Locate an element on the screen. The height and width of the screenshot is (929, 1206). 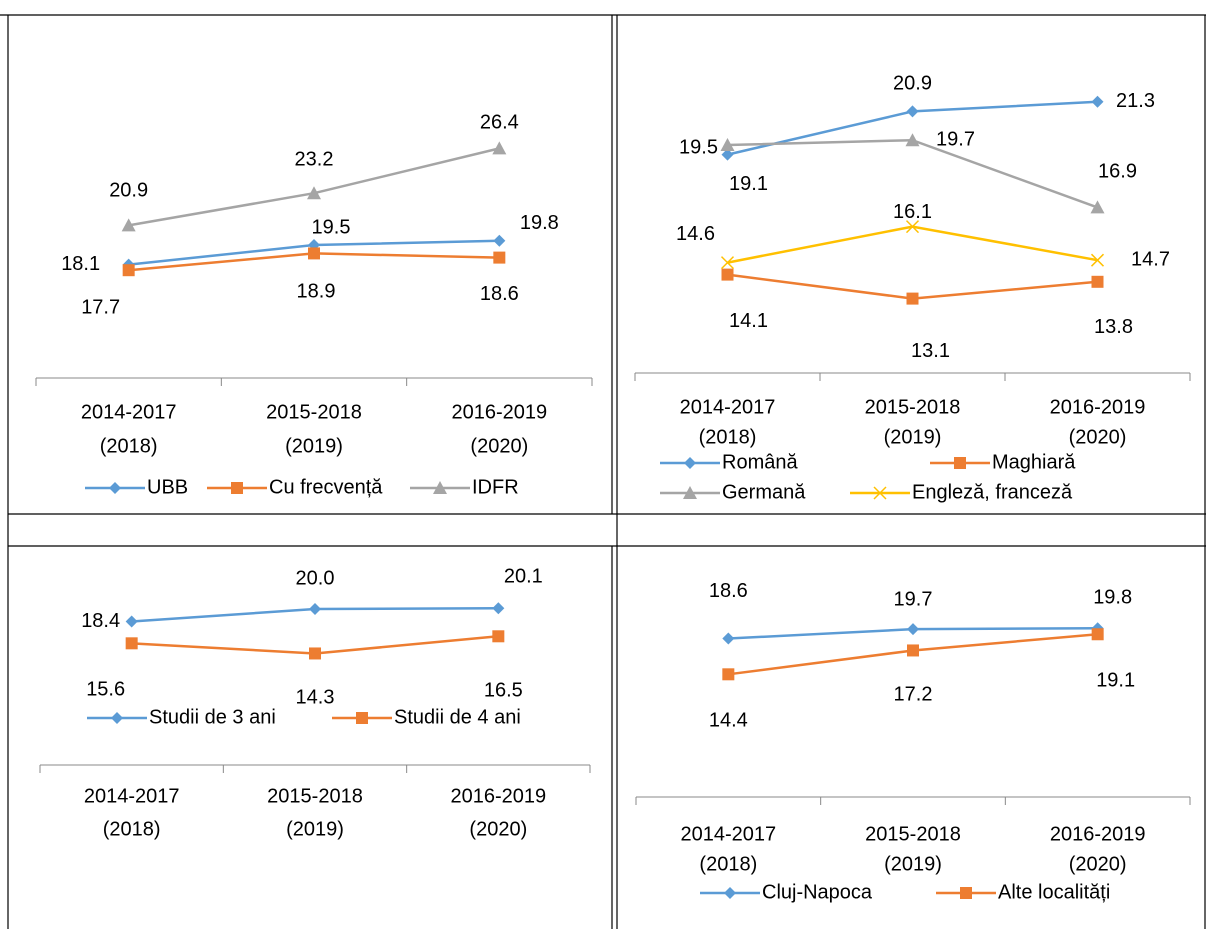
data-label: 20.0 is located at coordinates (315, 578).